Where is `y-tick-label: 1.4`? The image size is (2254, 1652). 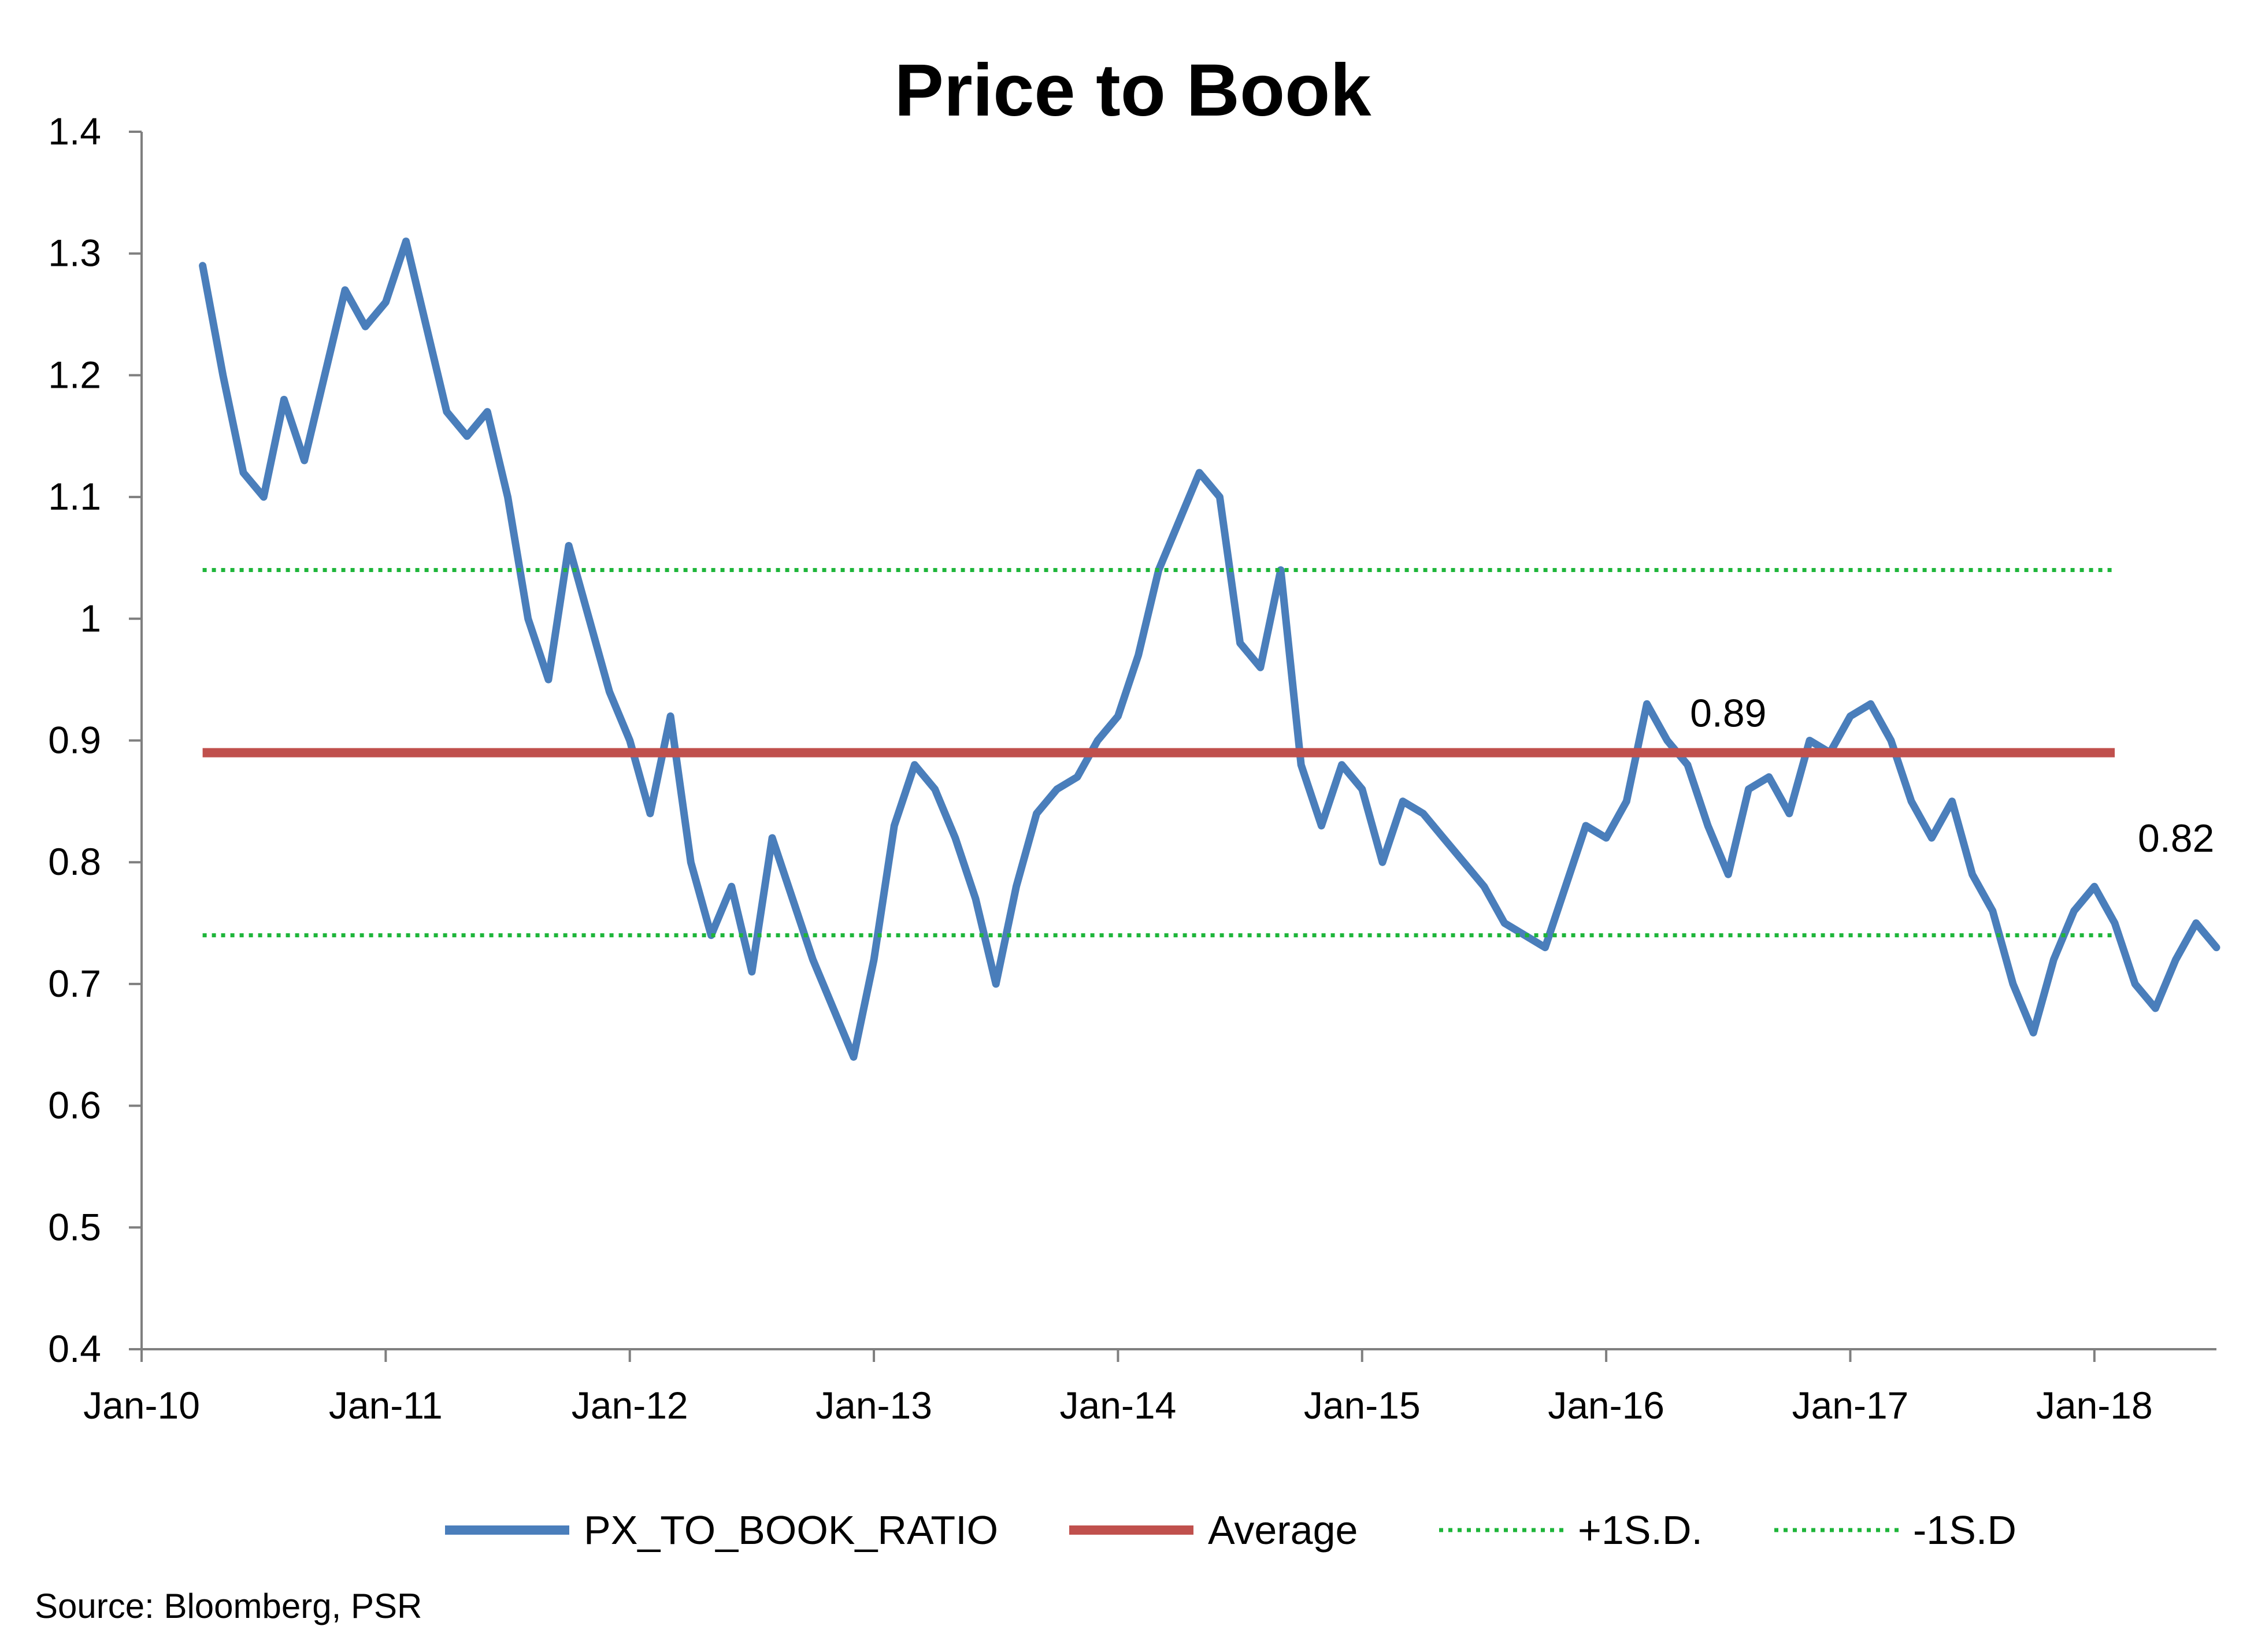
y-tick-label: 1.4 is located at coordinates (74, 131).